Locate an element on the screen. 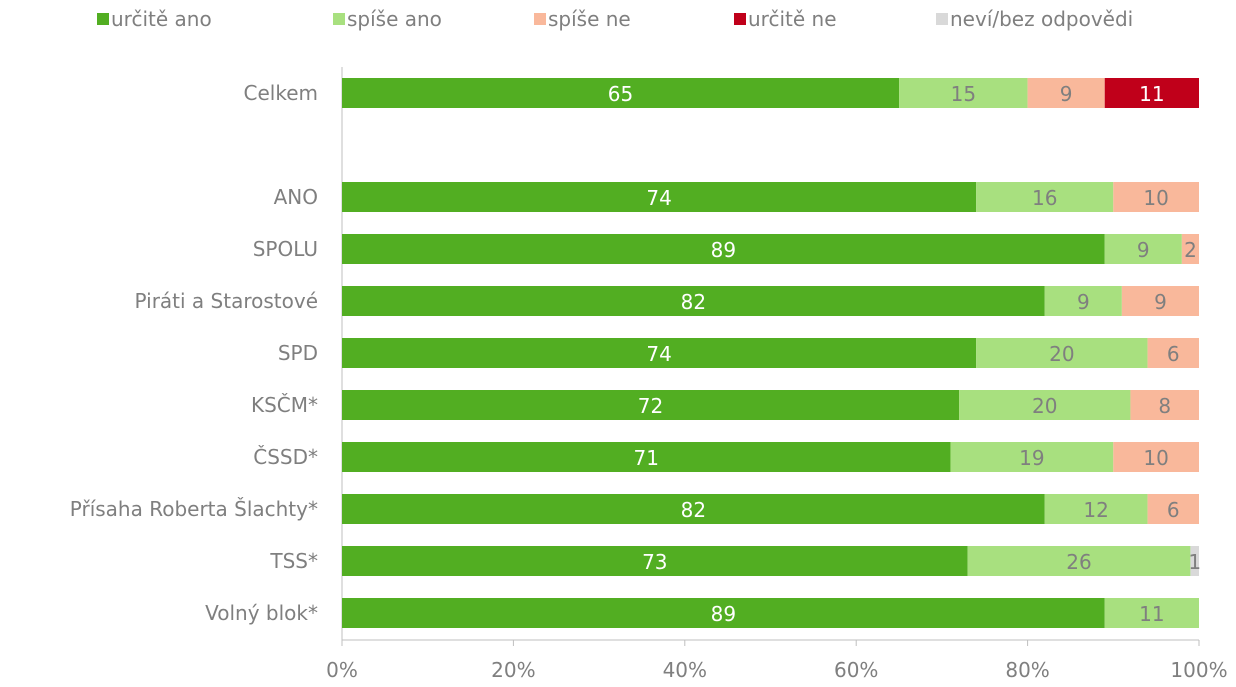 The height and width of the screenshot is (687, 1236). value-label: 8 is located at coordinates (1164, 406).